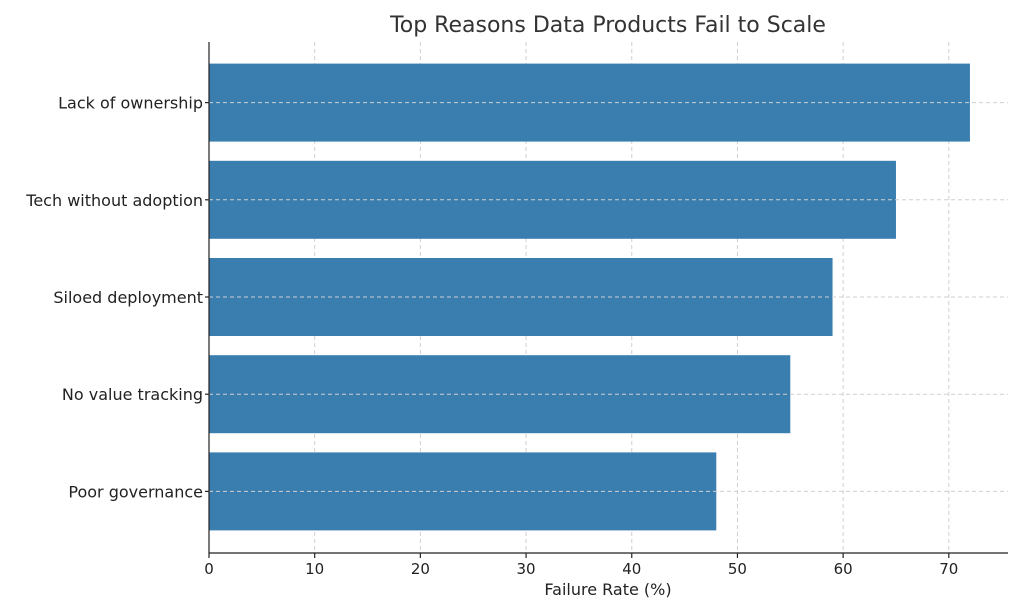 The width and height of the screenshot is (1024, 614). What do you see at coordinates (420, 569) in the screenshot?
I see `x-tick-label: 20` at bounding box center [420, 569].